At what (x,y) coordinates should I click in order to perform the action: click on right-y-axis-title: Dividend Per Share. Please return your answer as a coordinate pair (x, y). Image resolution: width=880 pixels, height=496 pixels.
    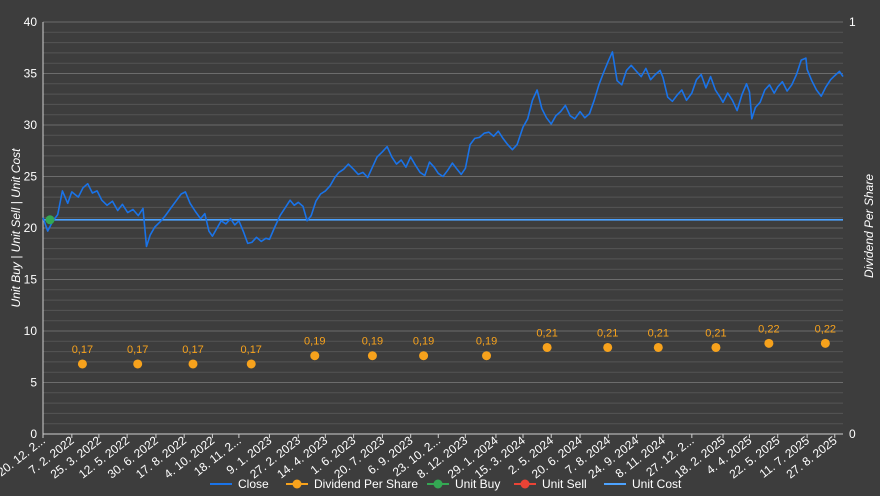
    Looking at the image, I should click on (869, 226).